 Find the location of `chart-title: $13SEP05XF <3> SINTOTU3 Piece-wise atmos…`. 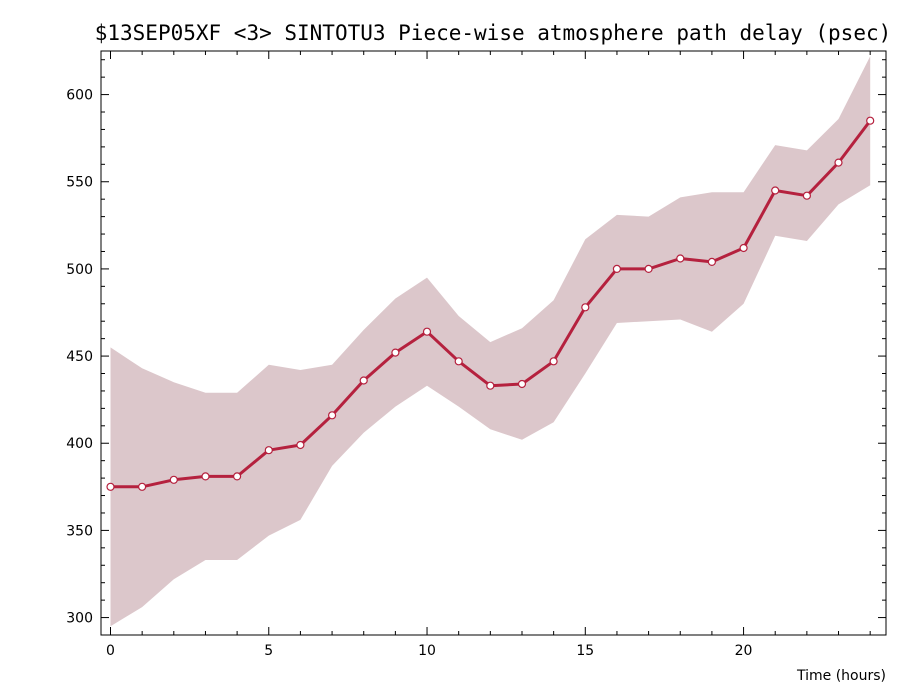

chart-title: $13SEP05XF <3> SINTOTU3 Piece-wise atmos… is located at coordinates (493, 33).